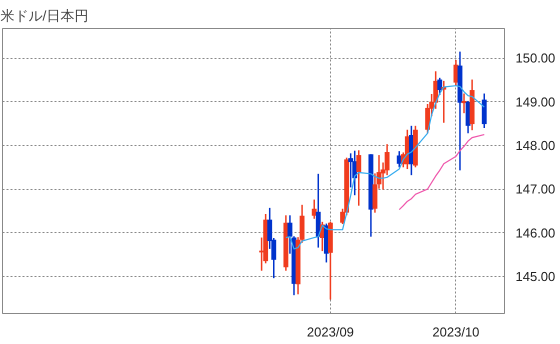 The image size is (560, 344). Describe the element at coordinates (330, 332) in the screenshot. I see `x-tick-label: 2023/09` at that location.